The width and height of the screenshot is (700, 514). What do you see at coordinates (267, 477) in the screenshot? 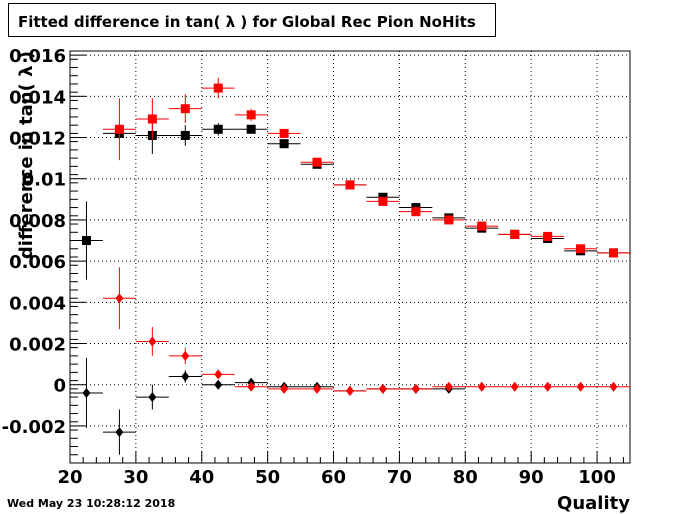
I see `x-tick-label: 50` at bounding box center [267, 477].